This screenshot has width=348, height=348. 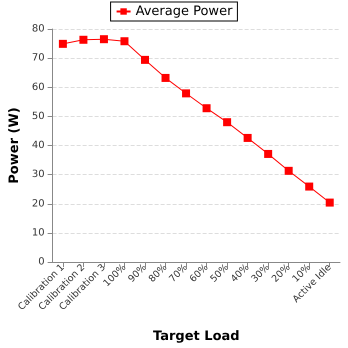 What do you see at coordinates (38, 204) in the screenshot?
I see `y-tick-label: 20` at bounding box center [38, 204].